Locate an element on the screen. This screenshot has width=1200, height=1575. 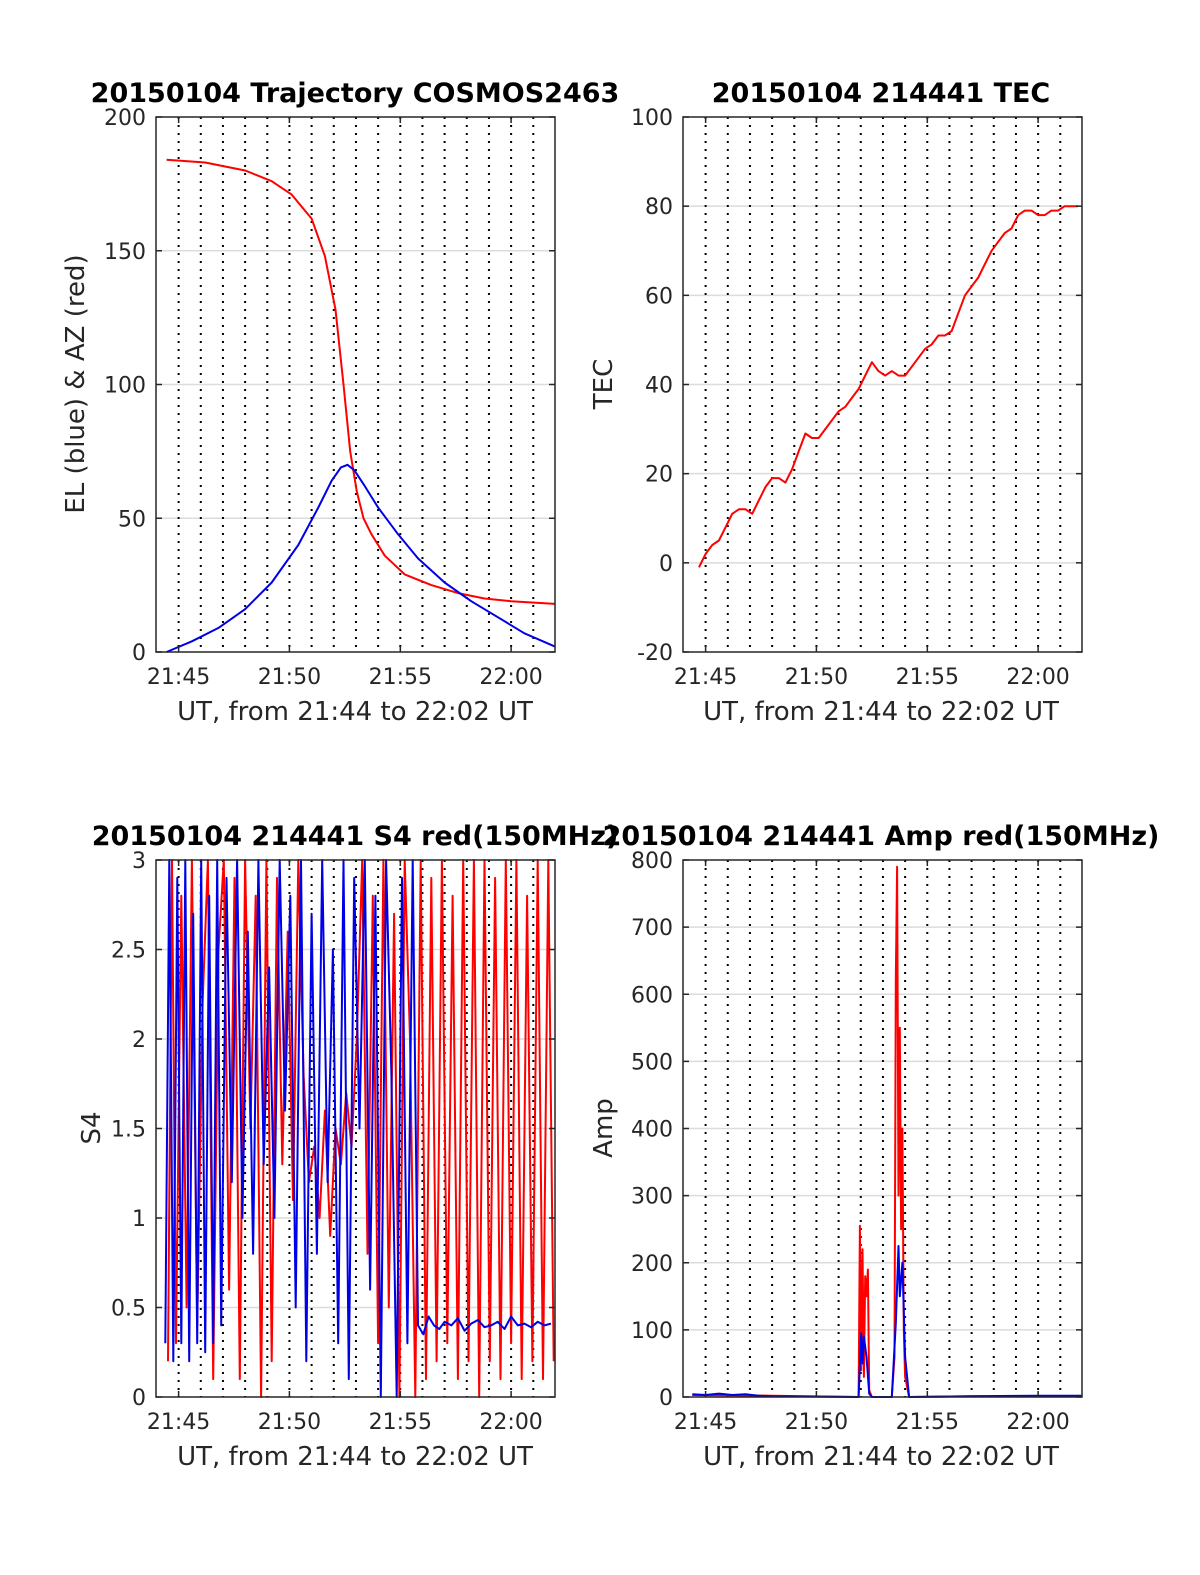
y-tick-label: 40 is located at coordinates (659, 386).